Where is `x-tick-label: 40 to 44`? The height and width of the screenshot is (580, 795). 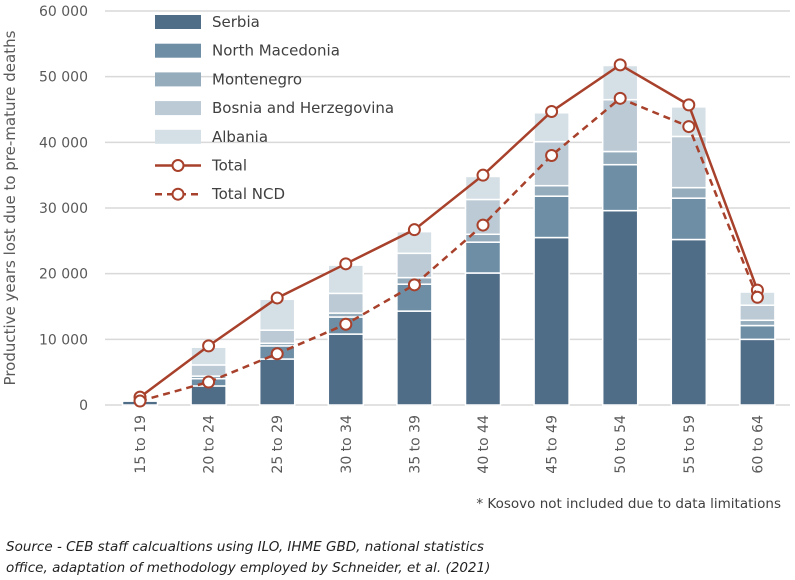 x-tick-label: 40 to 44 is located at coordinates (484, 444).